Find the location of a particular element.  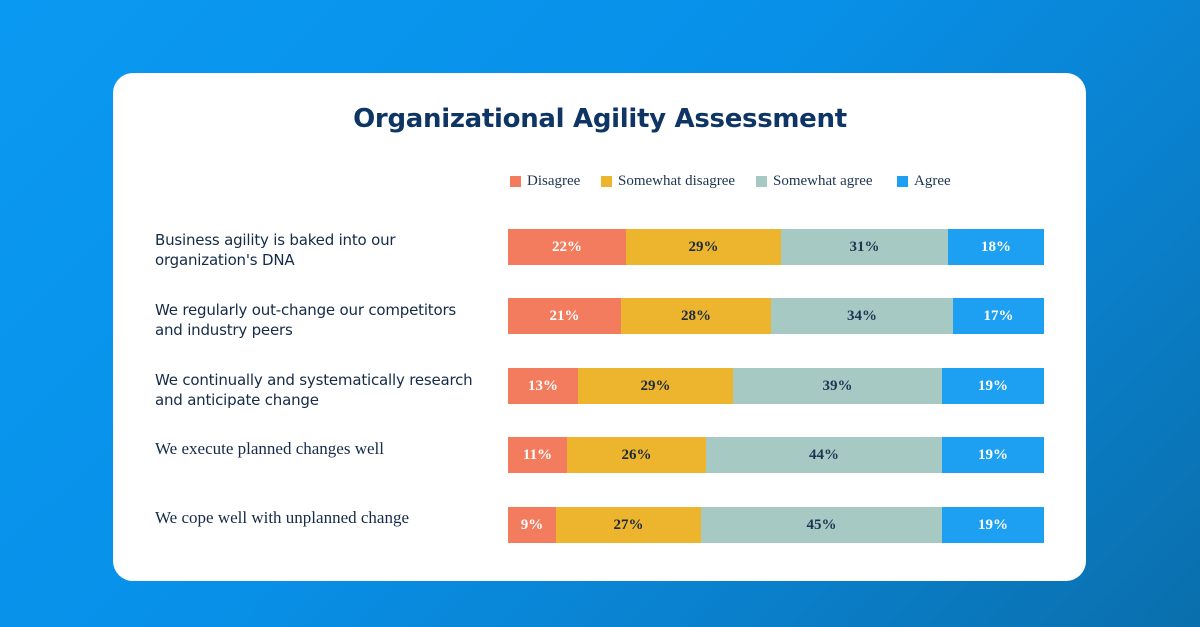

data-label: 17% is located at coordinates (998, 315).